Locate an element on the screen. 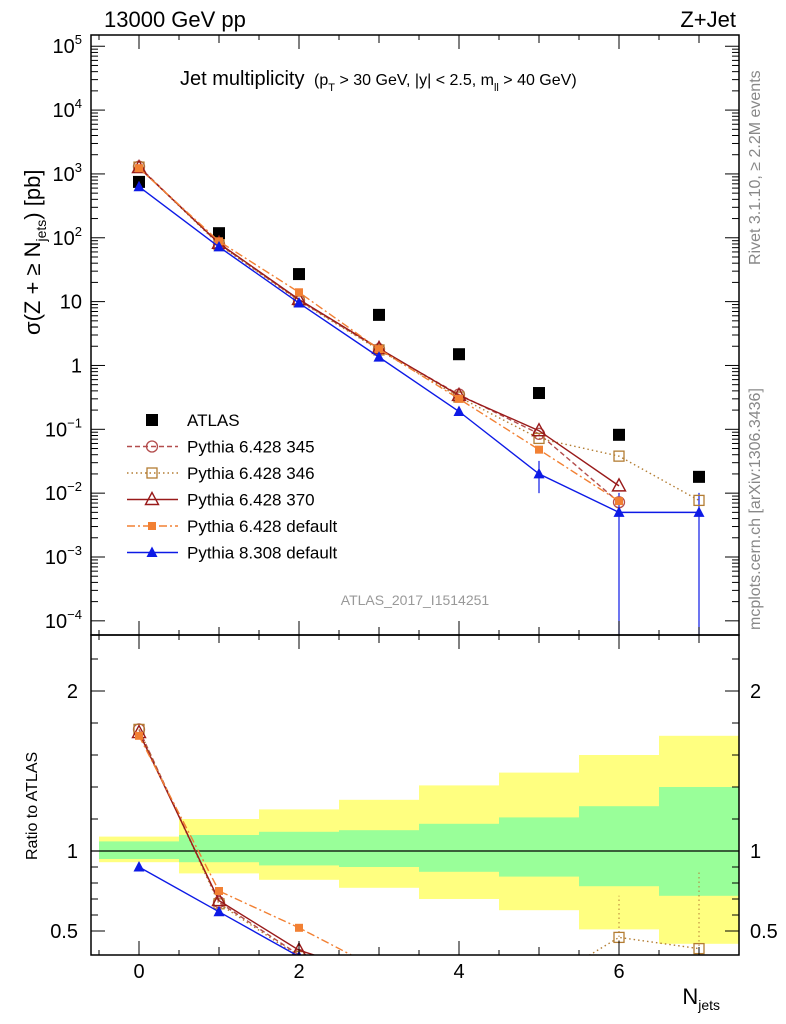 Image resolution: width=786 pixels, height=1024 pixels. title-sub-T: T is located at coordinates (331, 88).